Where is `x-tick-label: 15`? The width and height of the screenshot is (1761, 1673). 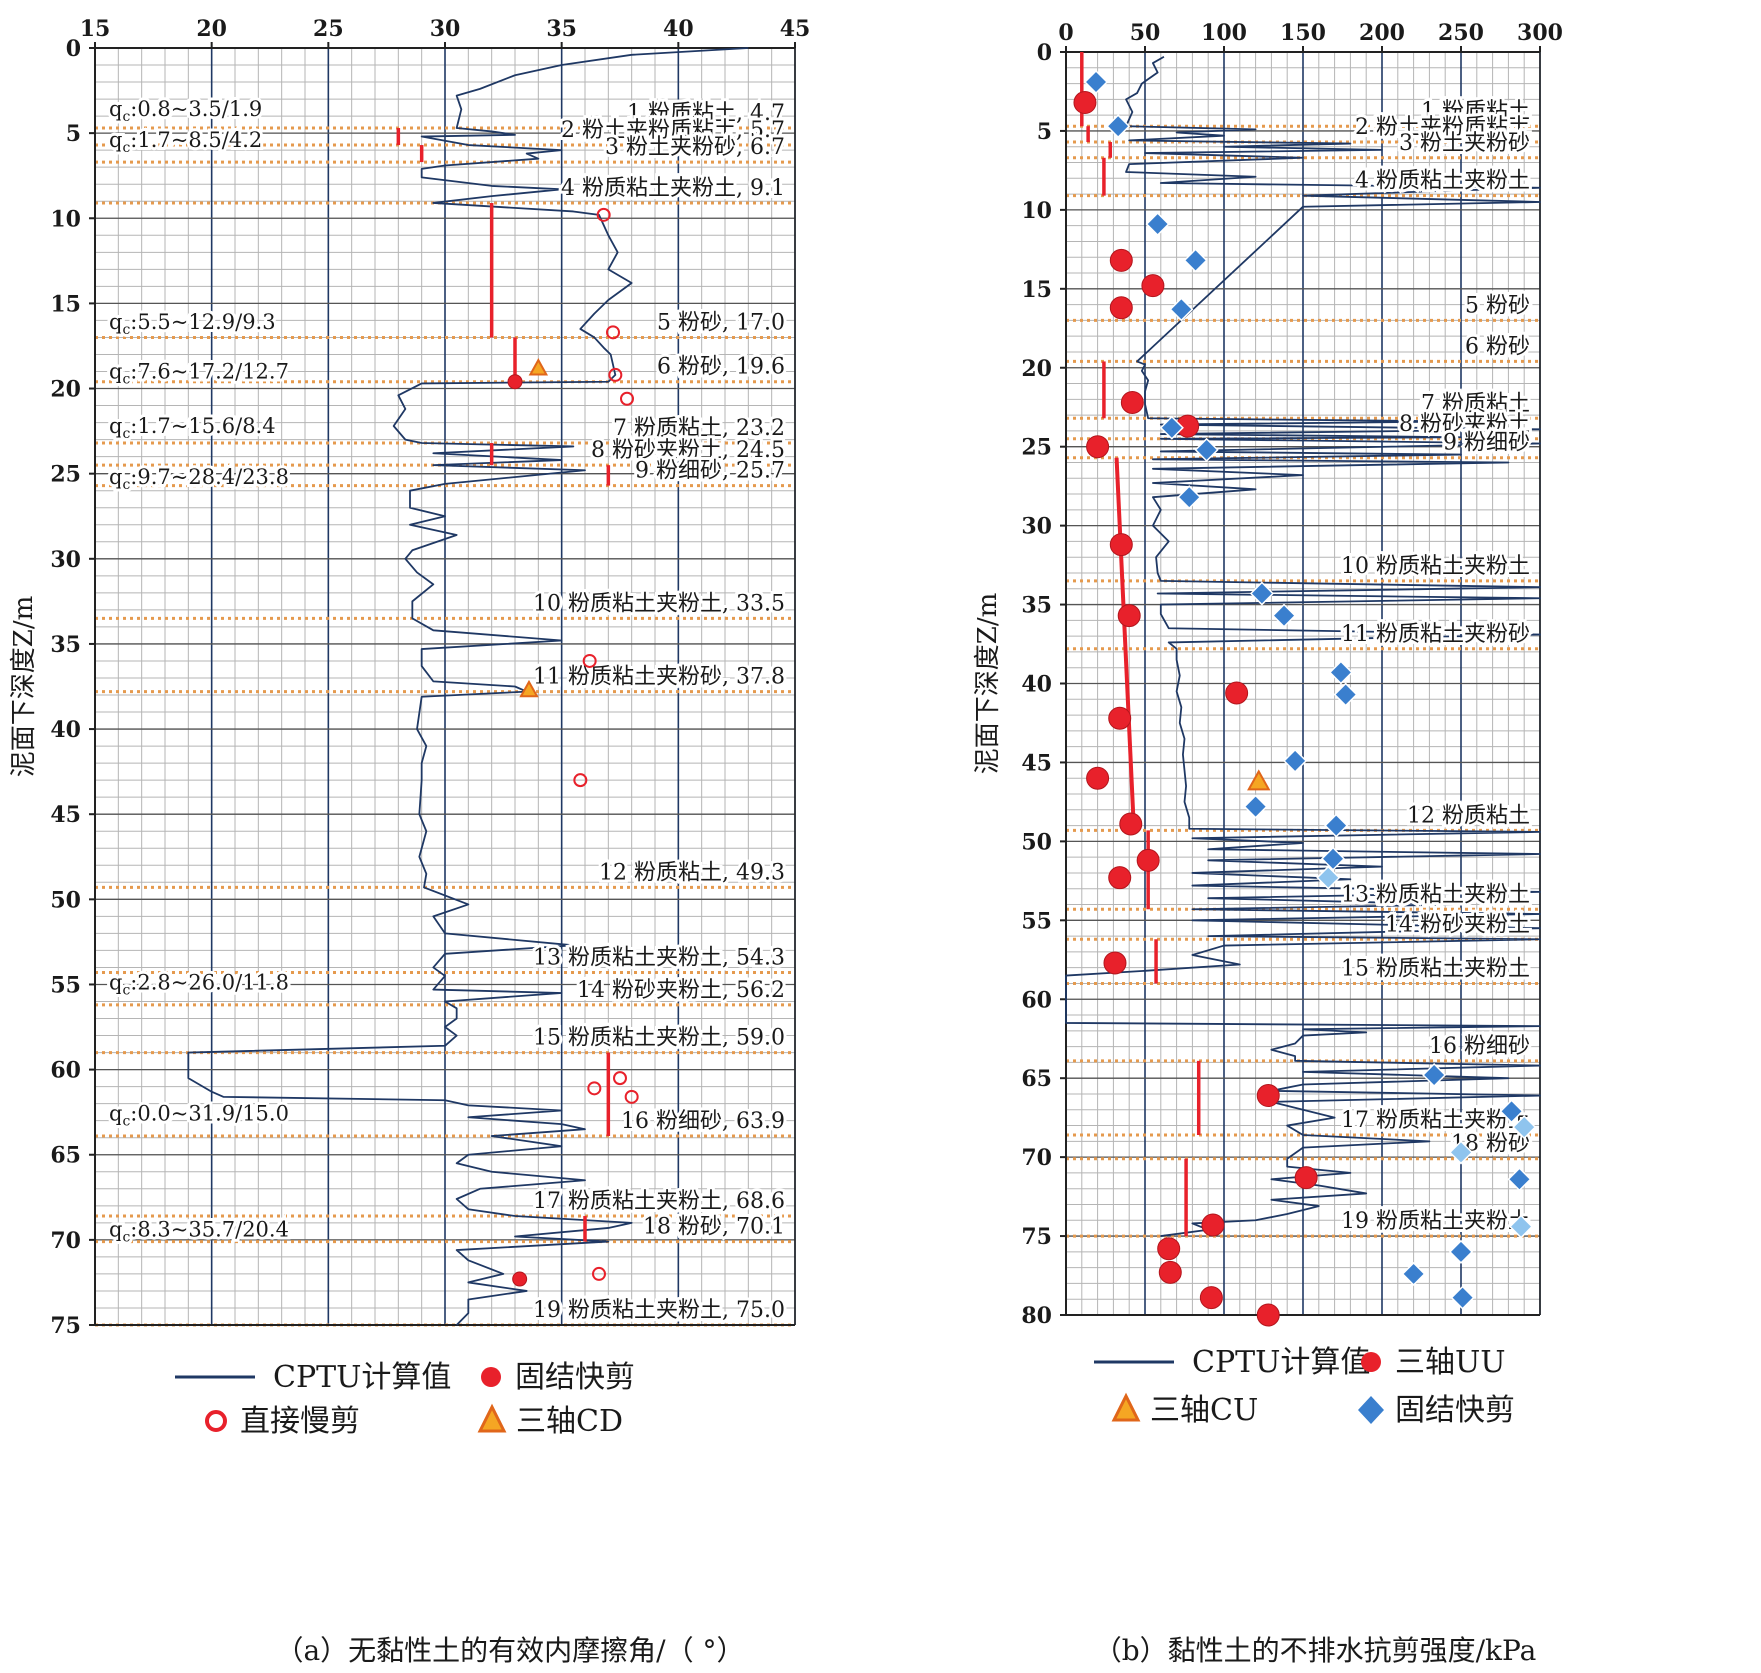
x-tick-label: 15 is located at coordinates (95, 29).